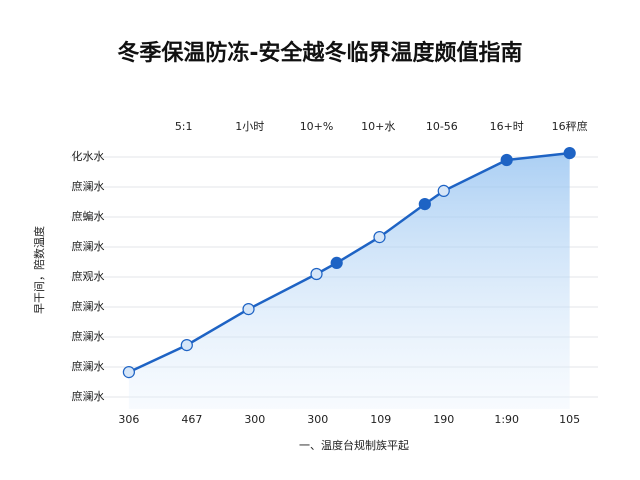 The width and height of the screenshot is (640, 480). What do you see at coordinates (569, 419) in the screenshot?
I see `x-tick-label: 105` at bounding box center [569, 419].